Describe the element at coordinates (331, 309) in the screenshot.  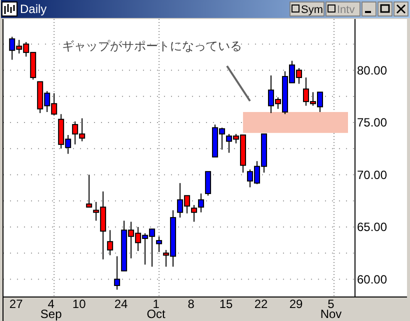
I see `x-tick-label: 5 Nov` at that location.